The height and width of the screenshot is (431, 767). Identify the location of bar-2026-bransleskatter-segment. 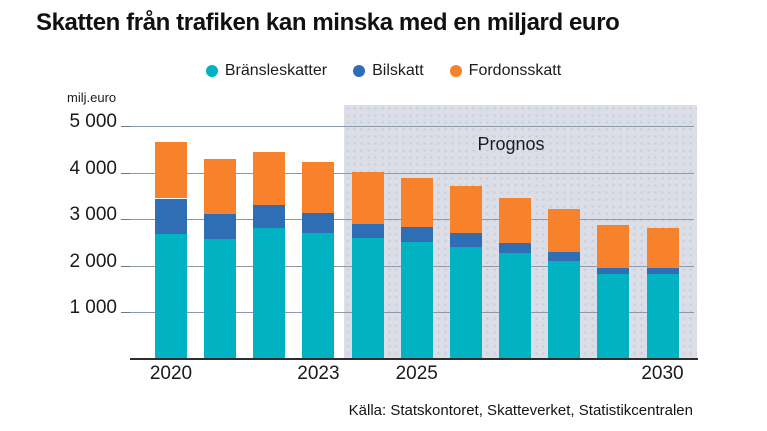
(465, 302).